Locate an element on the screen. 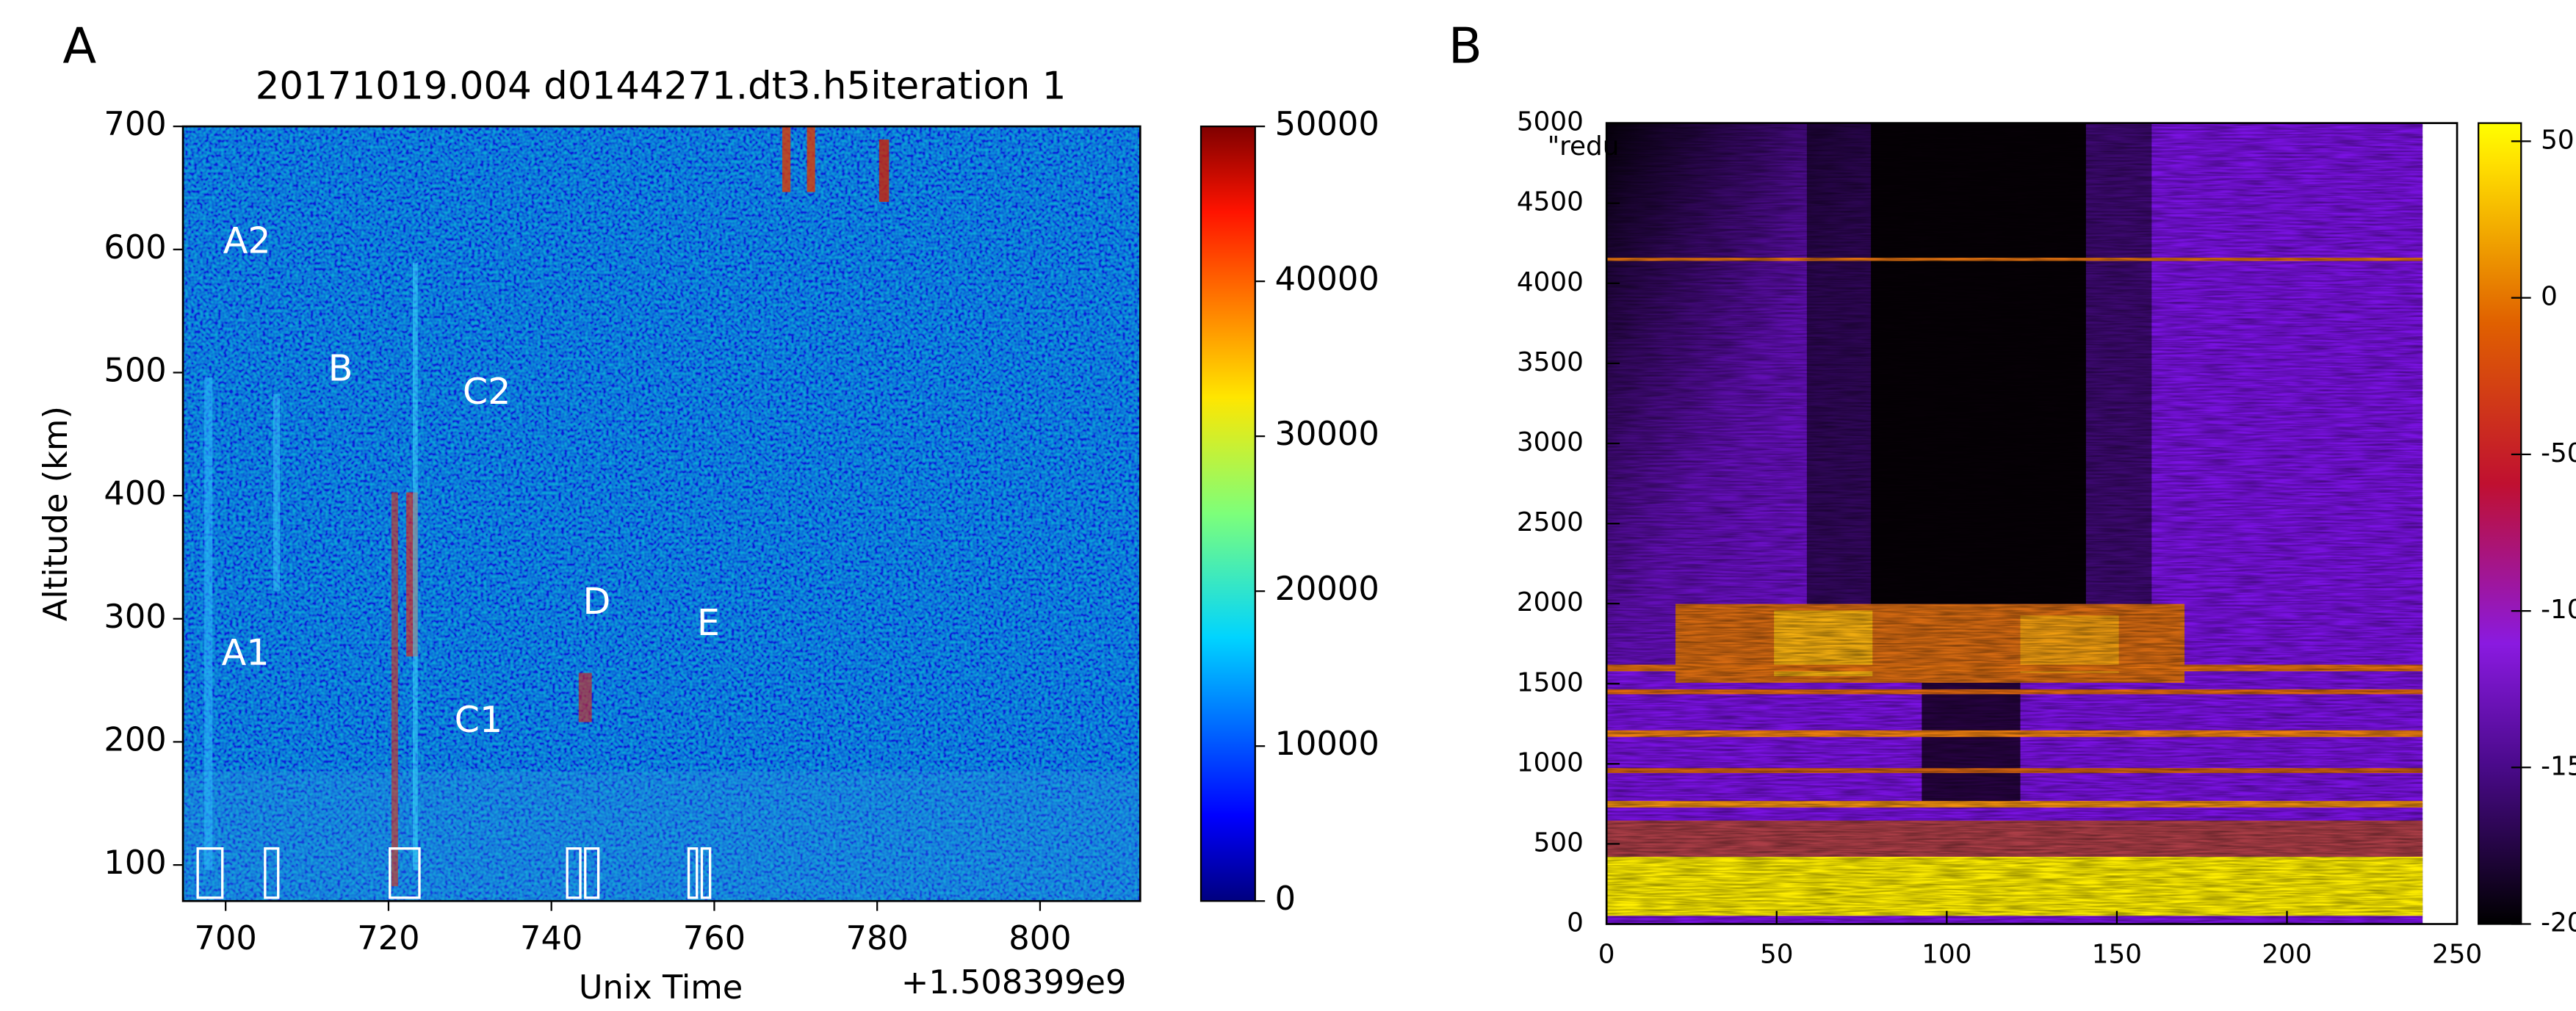 The height and width of the screenshot is (1011, 2576). y-tick-label: 2000 is located at coordinates (1550, 602).